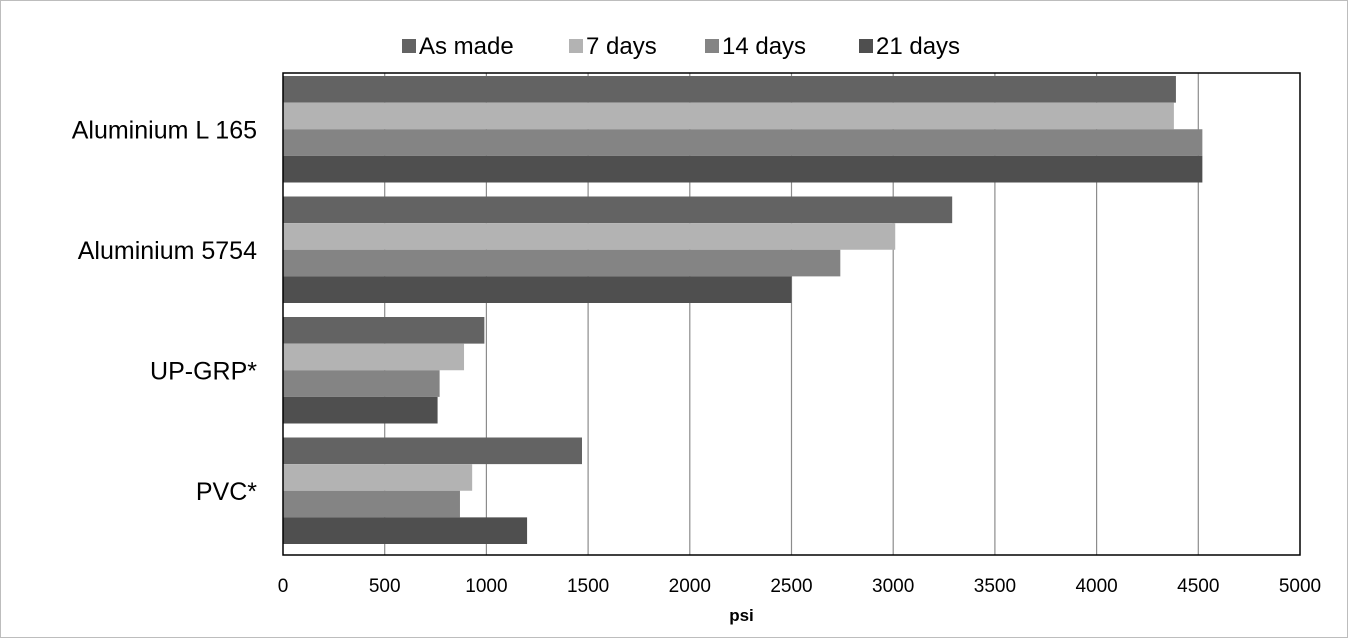 The image size is (1348, 639). I want to click on x-tick-label: 1000, so click(486, 586).